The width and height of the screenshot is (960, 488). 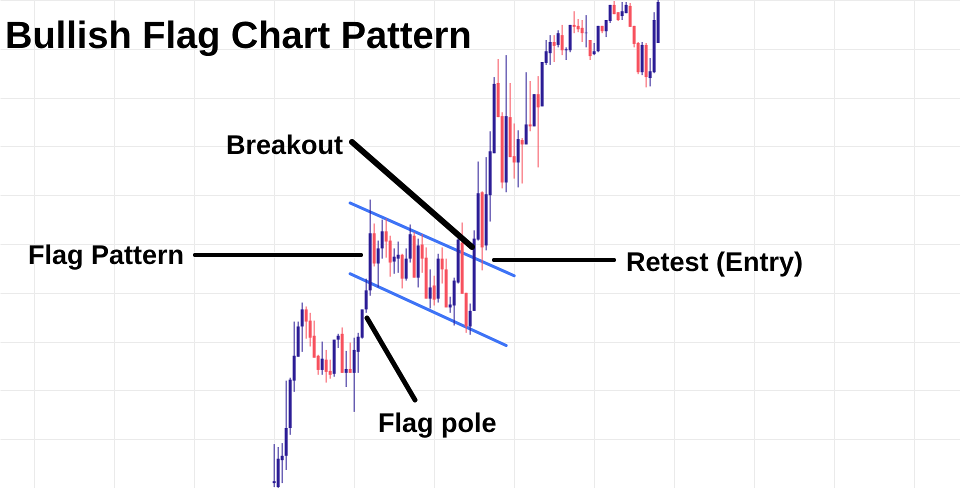 What do you see at coordinates (106, 255) in the screenshot?
I see `text: Flag Pattern` at bounding box center [106, 255].